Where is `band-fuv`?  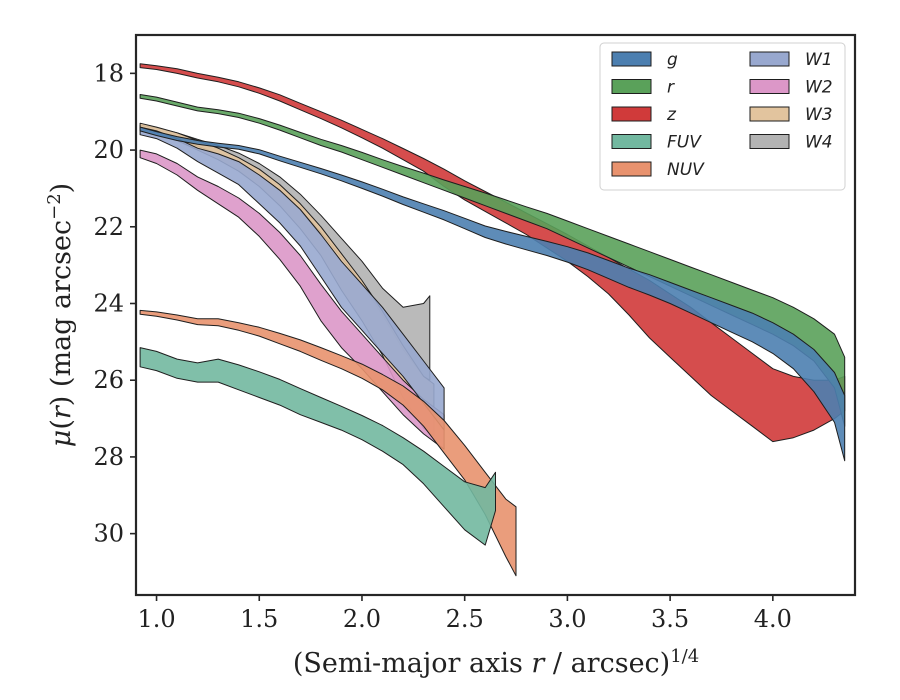
band-fuv is located at coordinates (317, 446).